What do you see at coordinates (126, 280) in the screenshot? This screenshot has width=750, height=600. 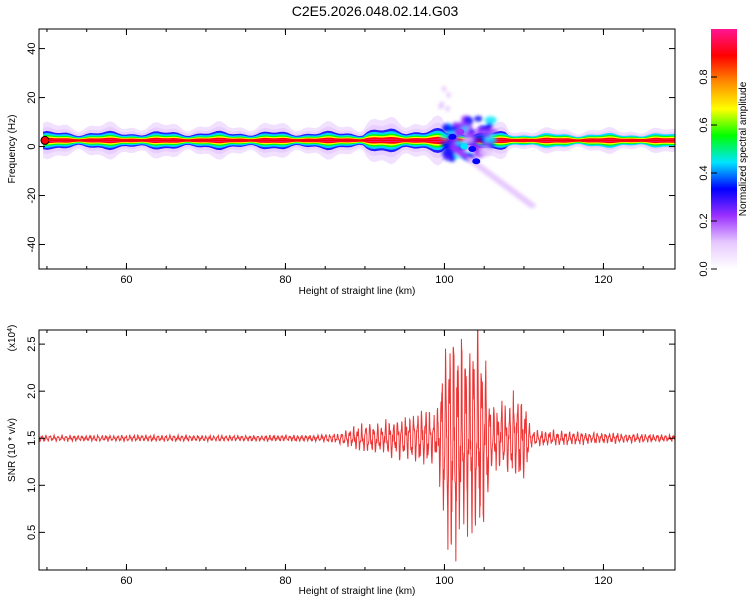 I see `spectrogram-x-tick-label: 60` at bounding box center [126, 280].